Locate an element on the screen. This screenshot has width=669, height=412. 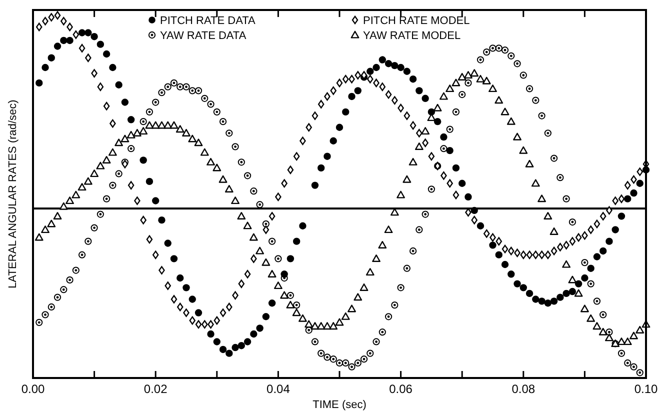
x-tick-label: 0.04 is located at coordinates (278, 389).